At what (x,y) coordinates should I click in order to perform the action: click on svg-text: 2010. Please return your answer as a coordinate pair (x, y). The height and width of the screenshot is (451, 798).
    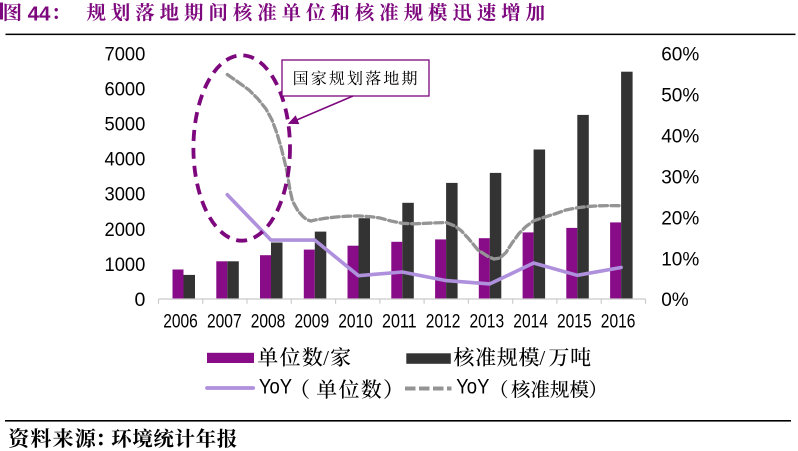
    Looking at the image, I should click on (355, 321).